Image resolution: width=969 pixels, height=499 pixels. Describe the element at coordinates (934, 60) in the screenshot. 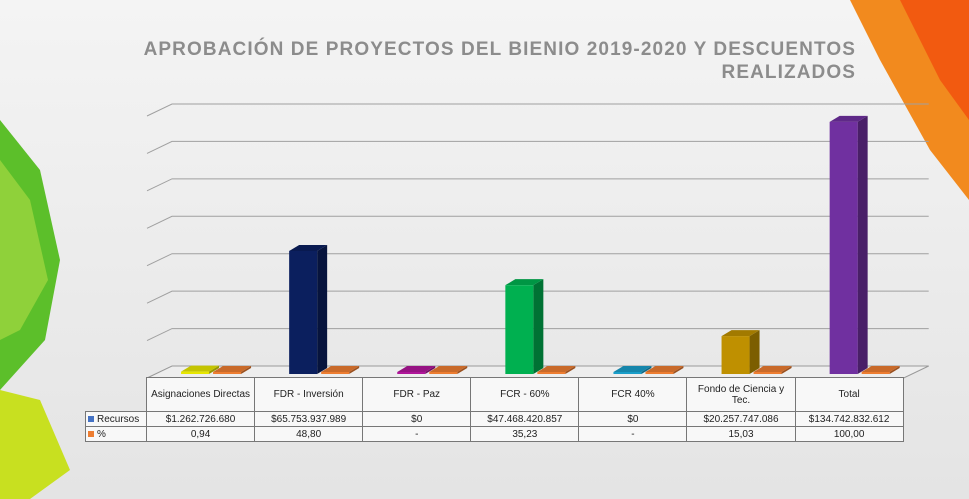

I see `decor-orange-dark` at that location.